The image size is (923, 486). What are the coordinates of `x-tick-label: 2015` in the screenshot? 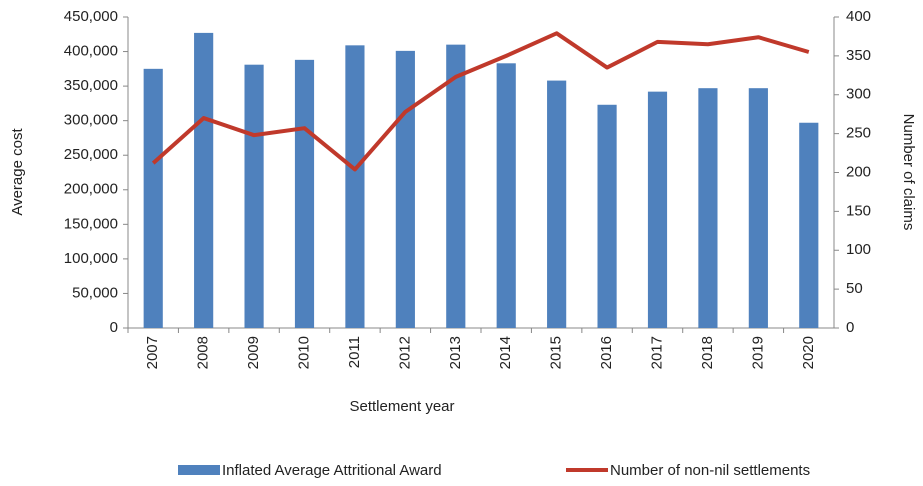 It's located at (556, 352).